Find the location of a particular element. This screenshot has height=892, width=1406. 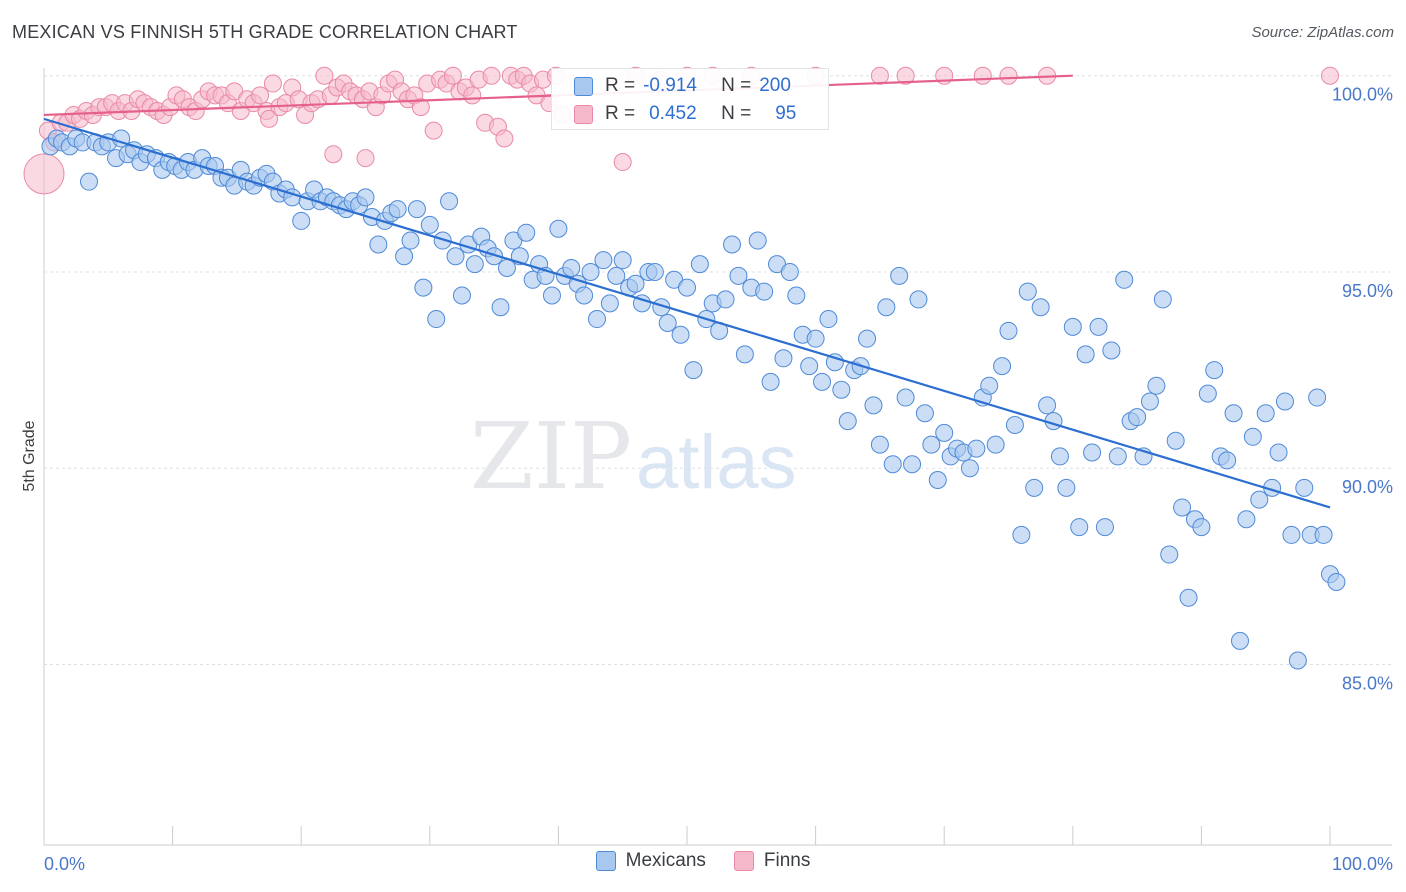

y-tick-label: 100.0% is located at coordinates (1362, 95).